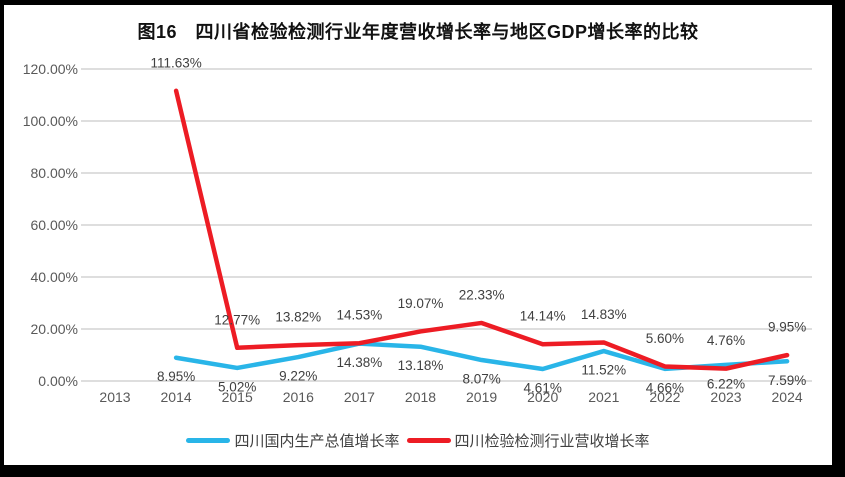  What do you see at coordinates (359, 397) in the screenshot?
I see `x-axis-tick-label: 2017` at bounding box center [359, 397].